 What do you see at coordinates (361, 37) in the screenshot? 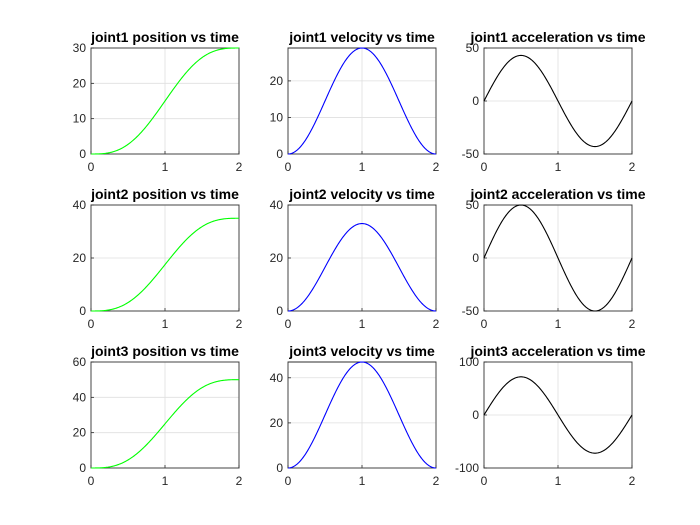
I see `plot-title: joint1 velocity vs time` at bounding box center [361, 37].